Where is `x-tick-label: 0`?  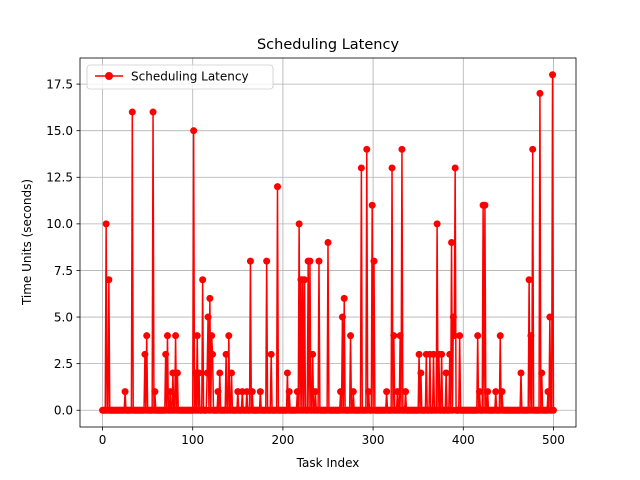
x-tick-label: 0 is located at coordinates (103, 440).